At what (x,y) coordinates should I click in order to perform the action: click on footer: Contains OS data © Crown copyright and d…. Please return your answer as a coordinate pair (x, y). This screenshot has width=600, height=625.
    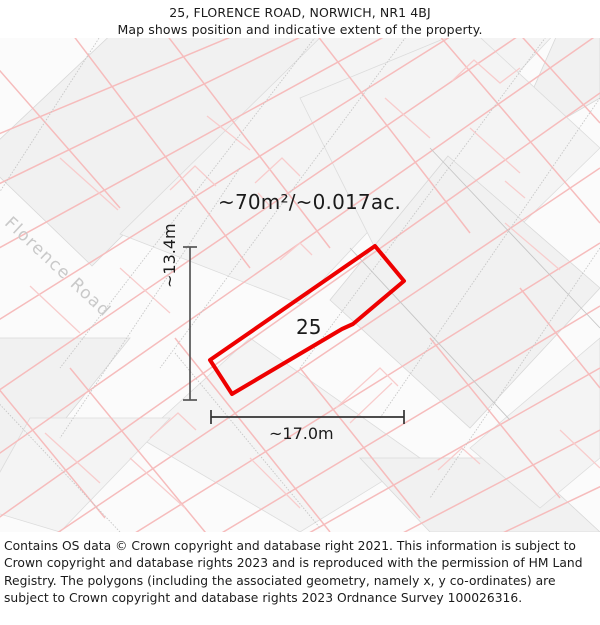
    Looking at the image, I should click on (300, 578).